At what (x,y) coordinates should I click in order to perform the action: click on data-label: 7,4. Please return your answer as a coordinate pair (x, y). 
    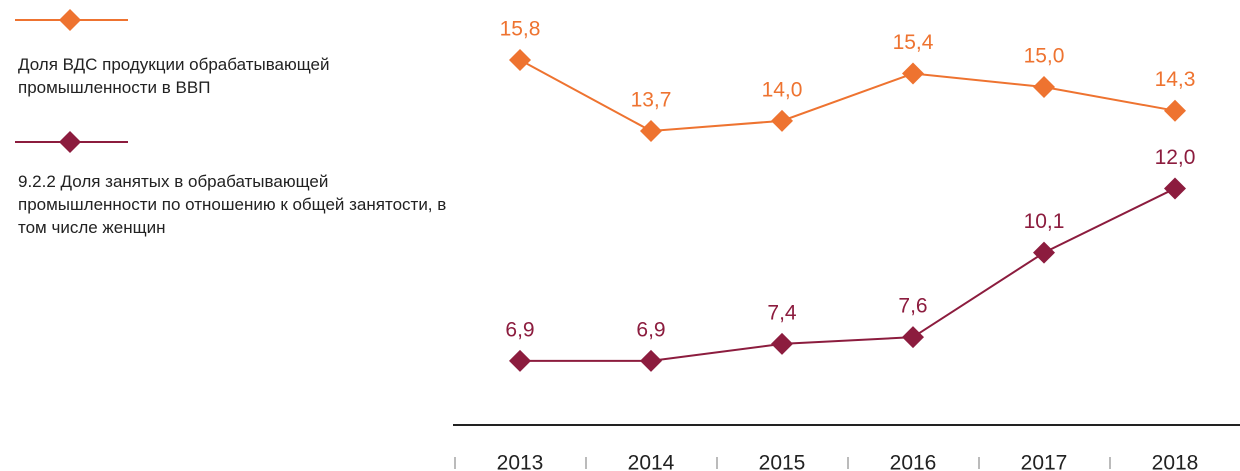
    Looking at the image, I should click on (782, 312).